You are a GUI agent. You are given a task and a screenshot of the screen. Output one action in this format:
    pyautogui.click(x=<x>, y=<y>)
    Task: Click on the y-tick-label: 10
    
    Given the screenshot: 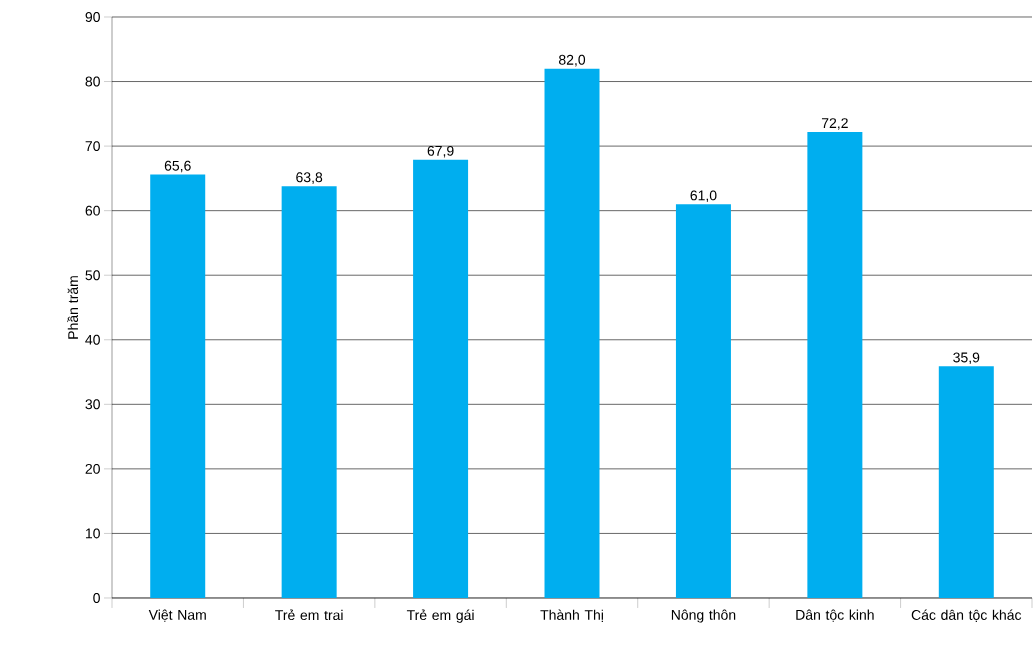 What is the action you would take?
    pyautogui.click(x=92, y=533)
    